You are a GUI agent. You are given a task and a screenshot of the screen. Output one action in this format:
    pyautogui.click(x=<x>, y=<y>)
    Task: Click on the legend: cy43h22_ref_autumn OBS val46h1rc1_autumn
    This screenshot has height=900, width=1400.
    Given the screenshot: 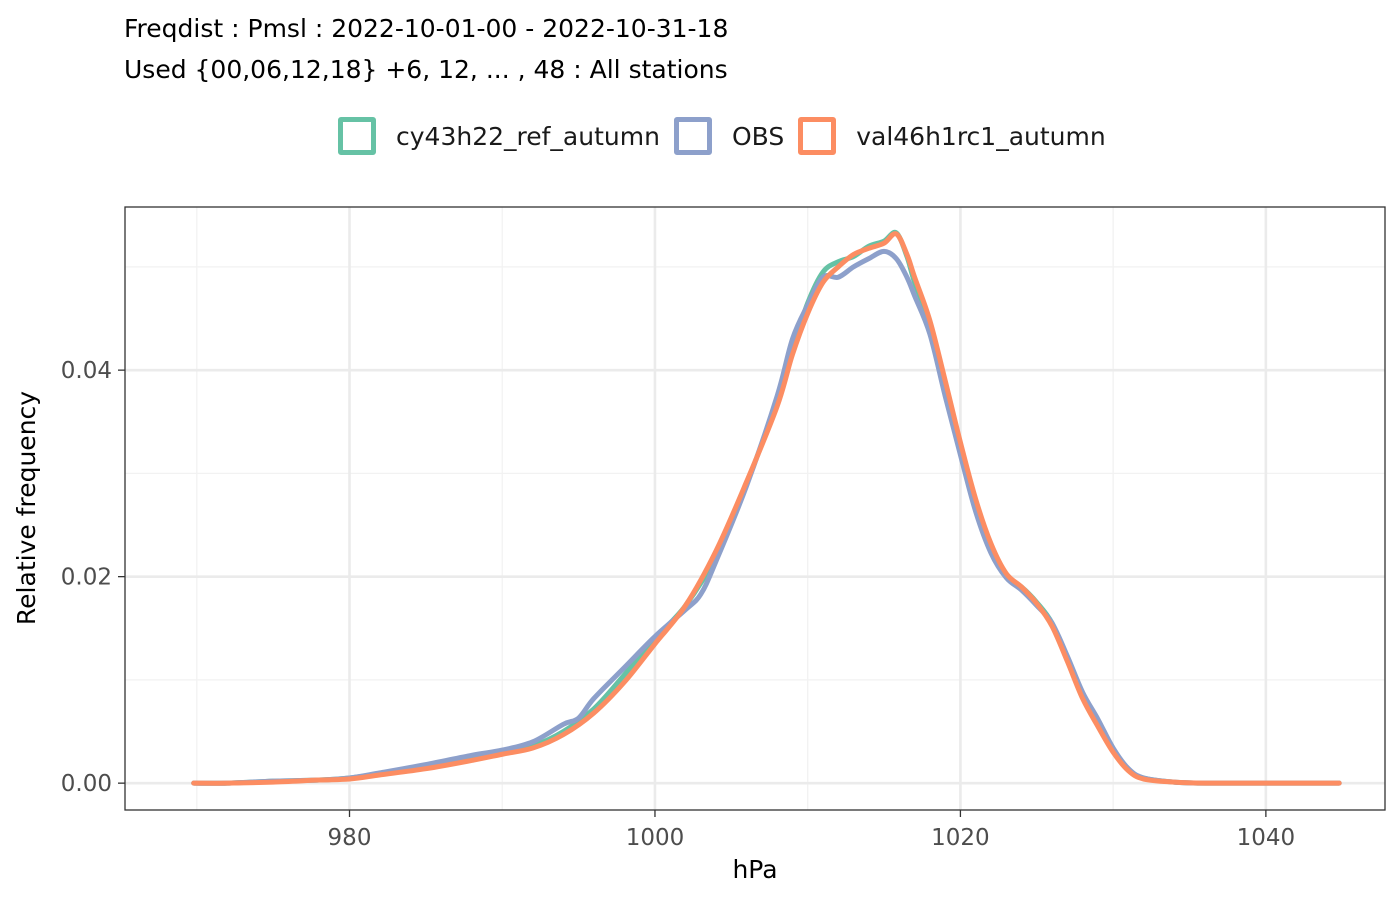 What is the action you would take?
    pyautogui.click(x=729, y=136)
    